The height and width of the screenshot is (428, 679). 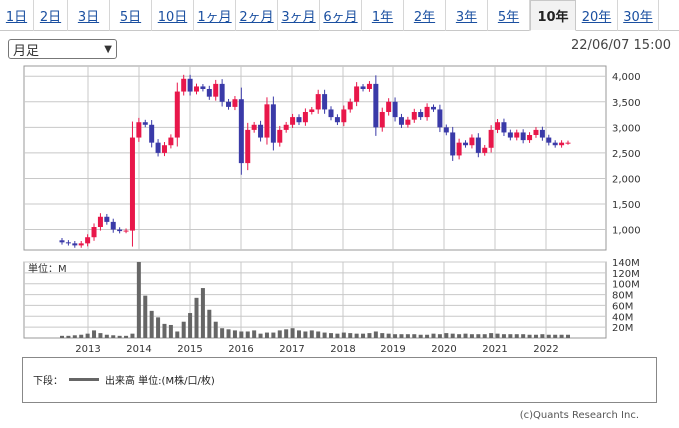 What do you see at coordinates (626, 77) in the screenshot?
I see `price-y-tick-label: 4,000` at bounding box center [626, 77].